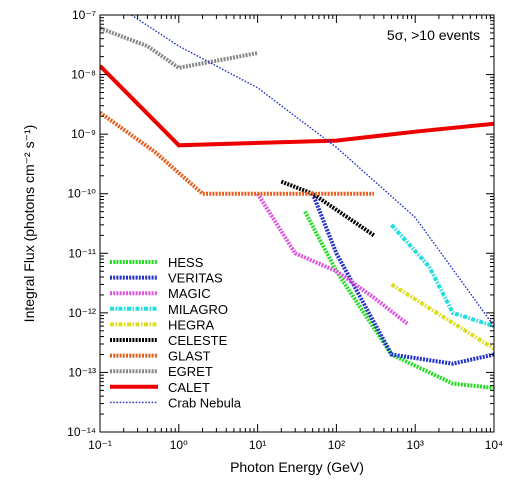 This screenshot has height=483, width=508. Describe the element at coordinates (81, 432) in the screenshot. I see `y-tick-label: 10⁻¹⁴` at that location.